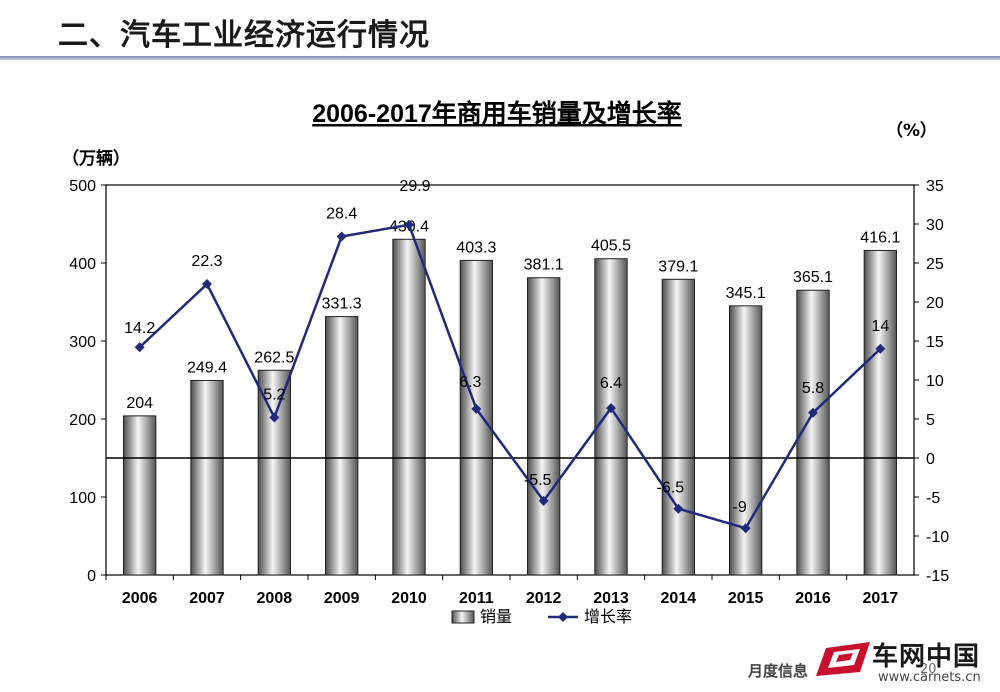  What do you see at coordinates (96, 158) in the screenshot?
I see `y-left-axis-label: （万辆）` at bounding box center [96, 158].